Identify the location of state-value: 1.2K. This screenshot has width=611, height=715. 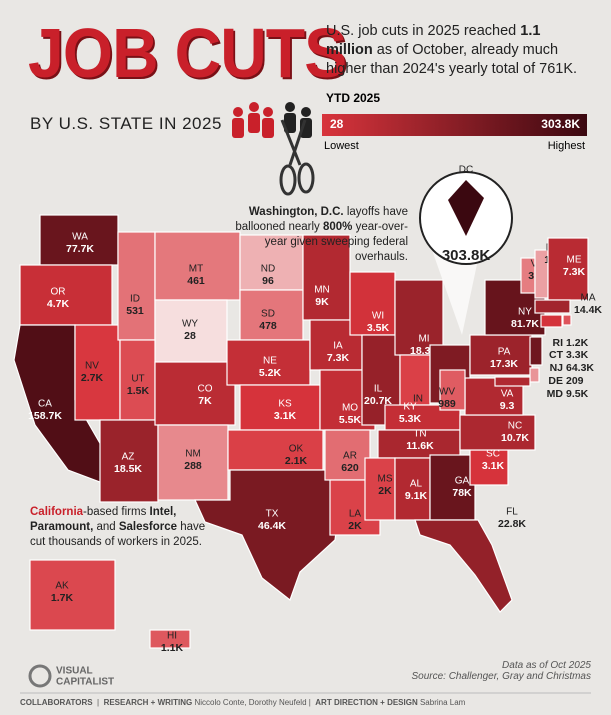
(577, 343).